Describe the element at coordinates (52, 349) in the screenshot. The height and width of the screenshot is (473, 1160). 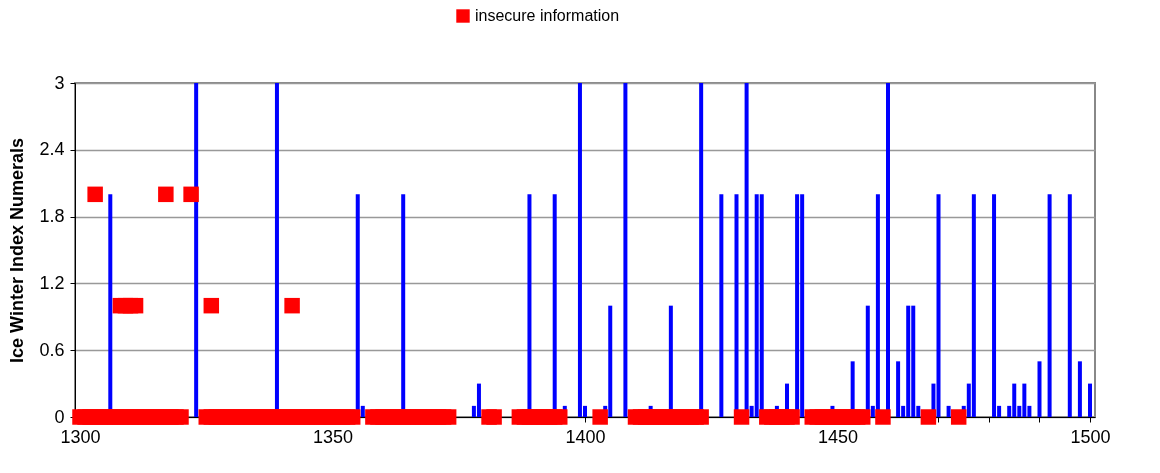
I see `y-tick-label: 0.6` at that location.